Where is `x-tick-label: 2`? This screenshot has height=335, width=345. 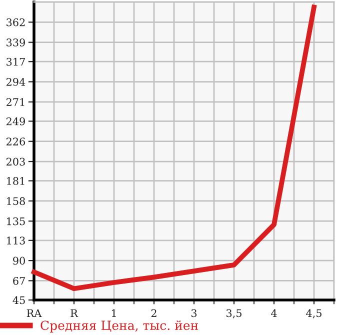 x-tick-label: 2 is located at coordinates (153, 313).